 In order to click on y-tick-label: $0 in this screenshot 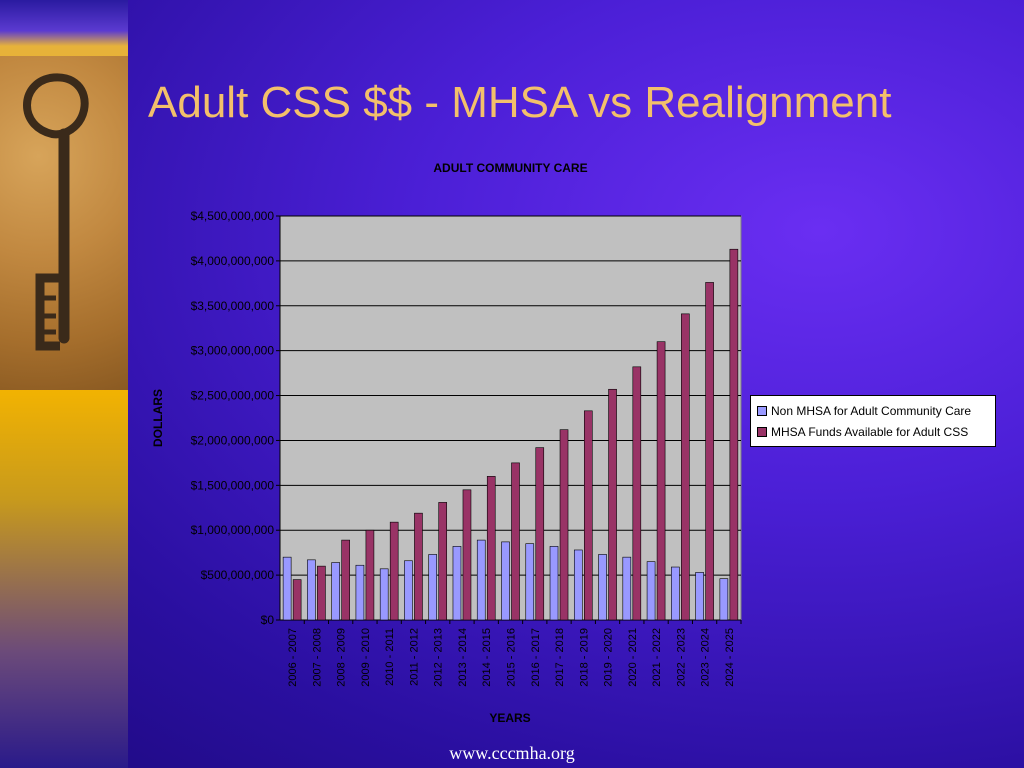, I will do `click(268, 620)`.